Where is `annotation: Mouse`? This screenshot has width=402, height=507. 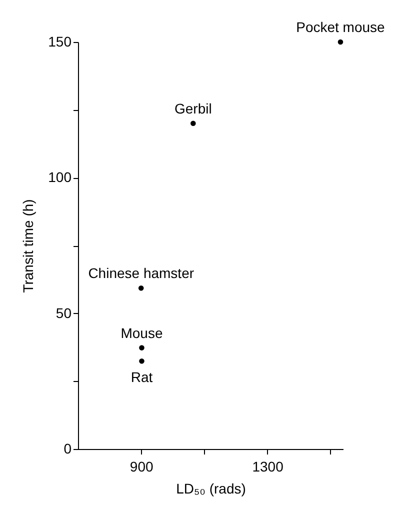
annotation: Mouse is located at coordinates (141, 332).